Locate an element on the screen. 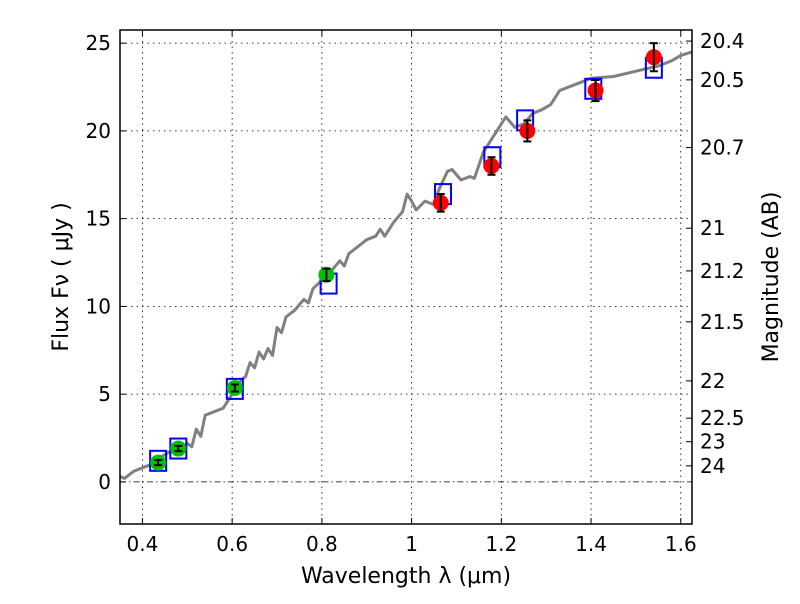  right-axis-label: Magnitude (AB) is located at coordinates (771, 277).